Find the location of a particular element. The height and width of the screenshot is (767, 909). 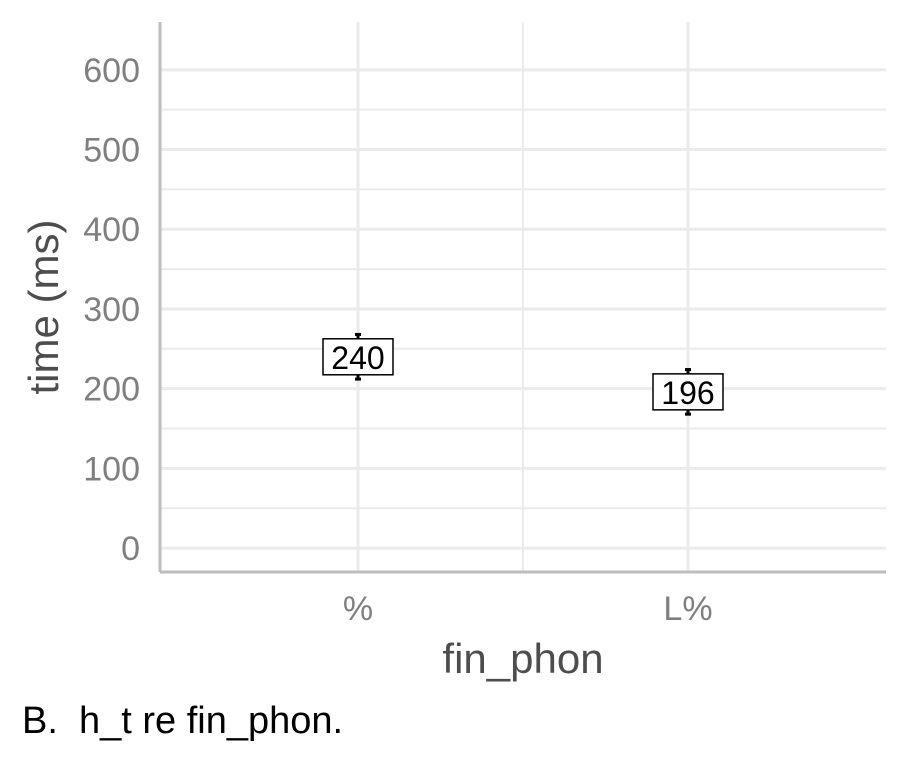

y-tick-label: 300 is located at coordinates (111, 310).